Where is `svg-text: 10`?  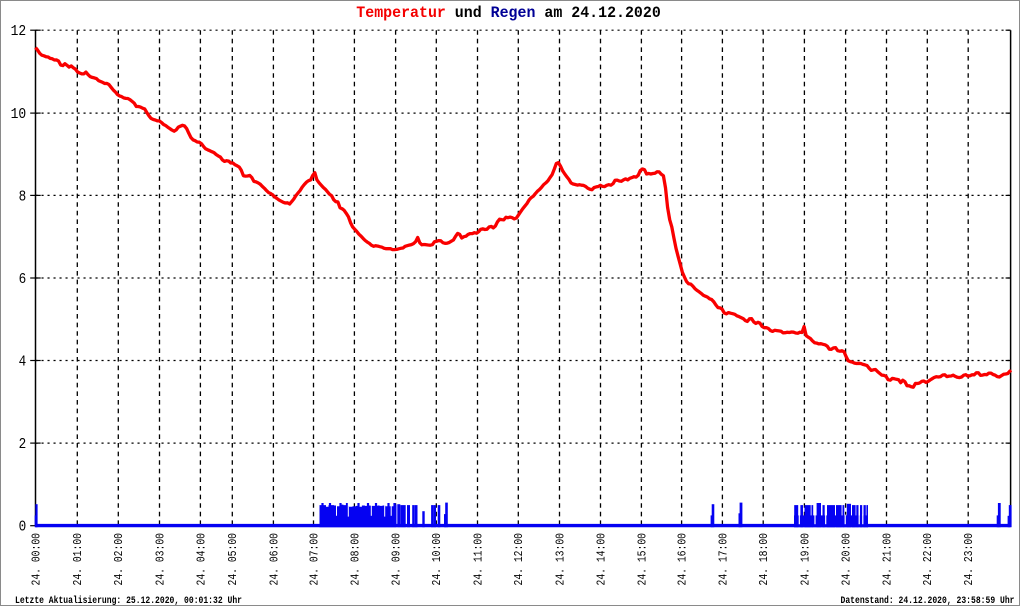
svg-text: 10 is located at coordinates (19, 115).